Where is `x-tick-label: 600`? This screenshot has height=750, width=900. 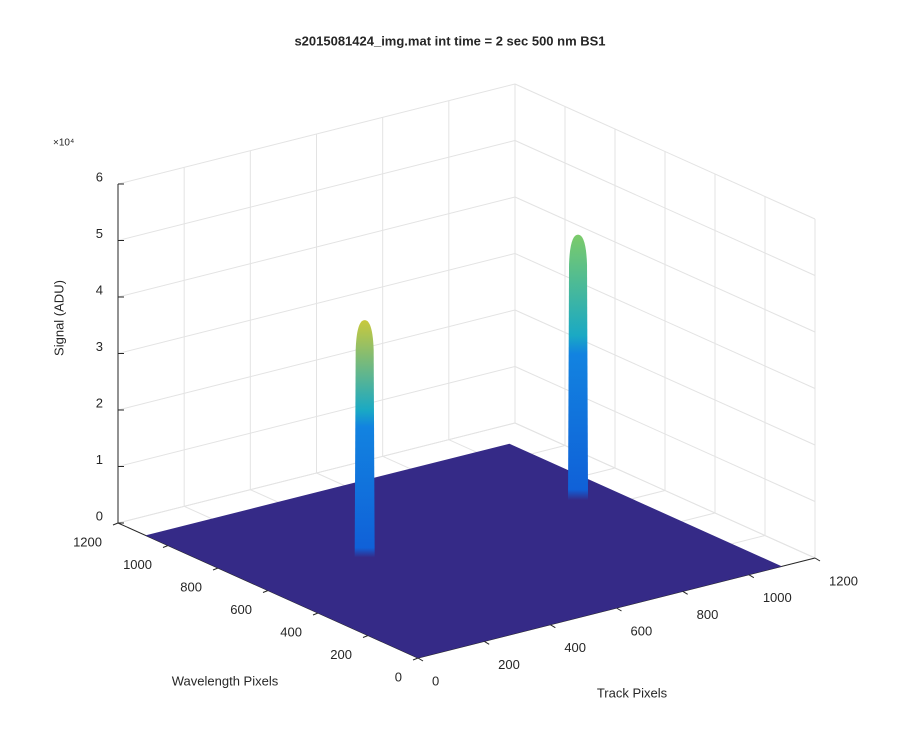 x-tick-label: 600 is located at coordinates (642, 630).